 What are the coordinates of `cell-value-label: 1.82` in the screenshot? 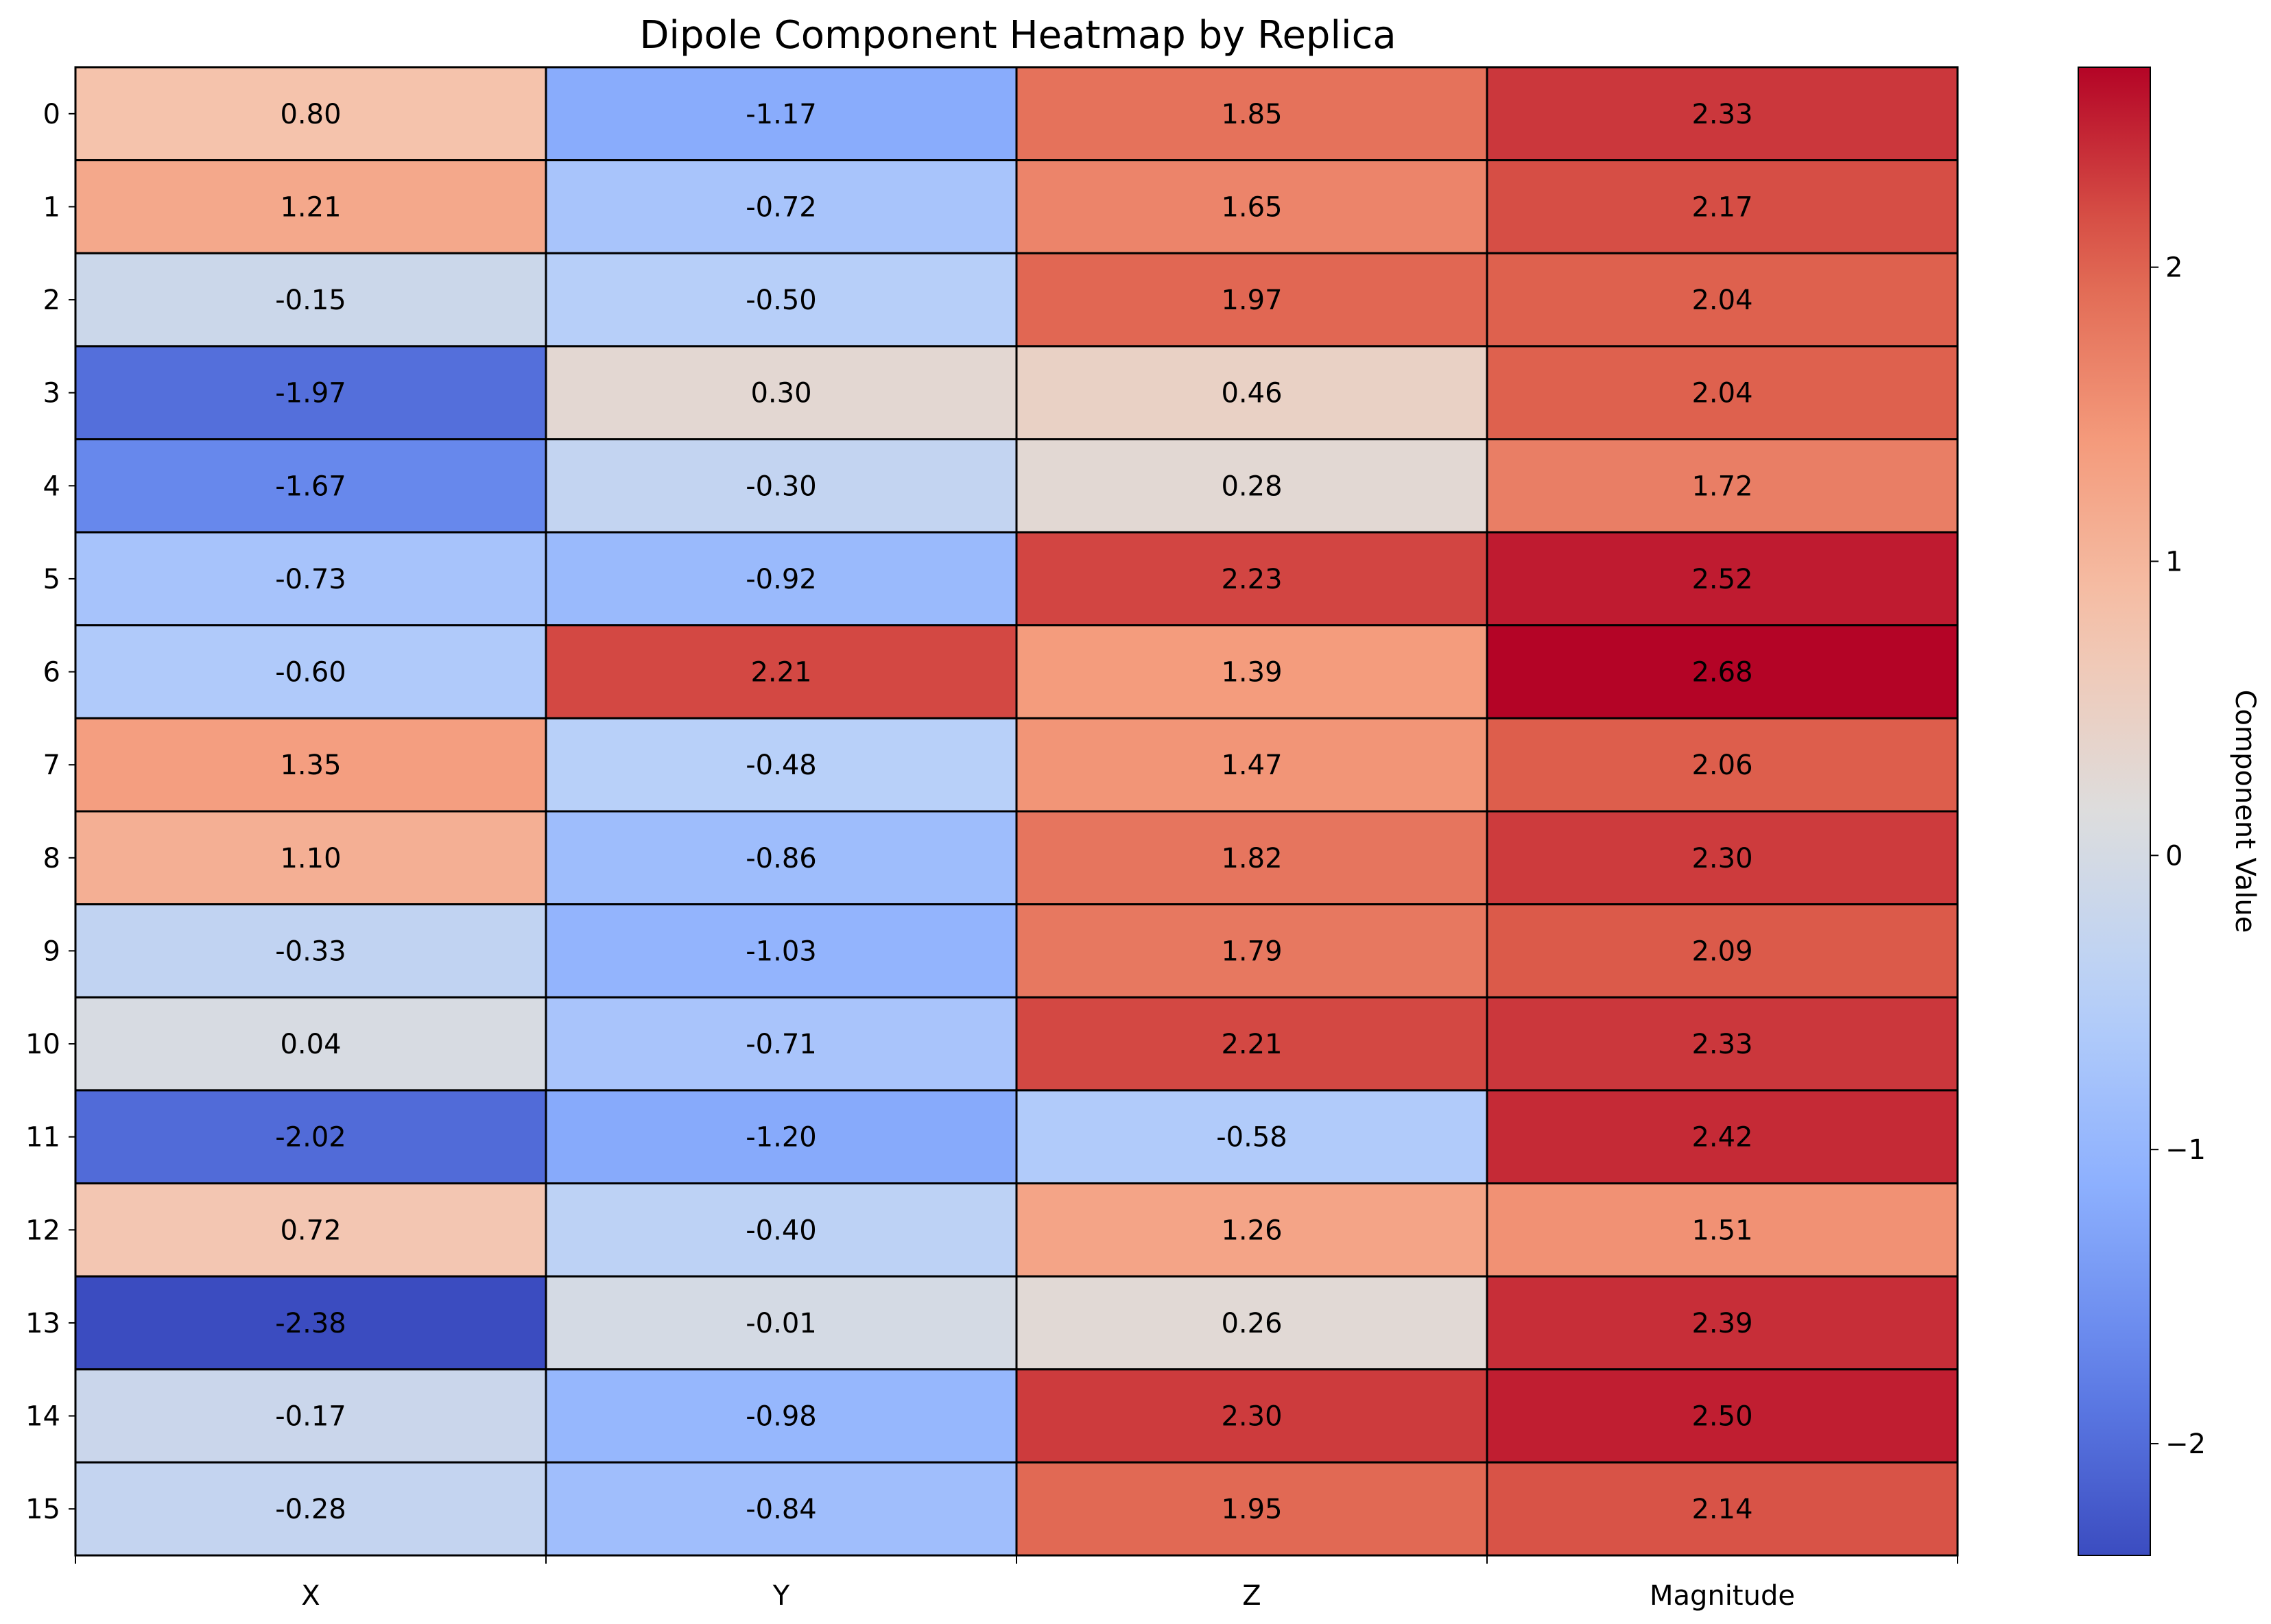 It's located at (1251, 859).